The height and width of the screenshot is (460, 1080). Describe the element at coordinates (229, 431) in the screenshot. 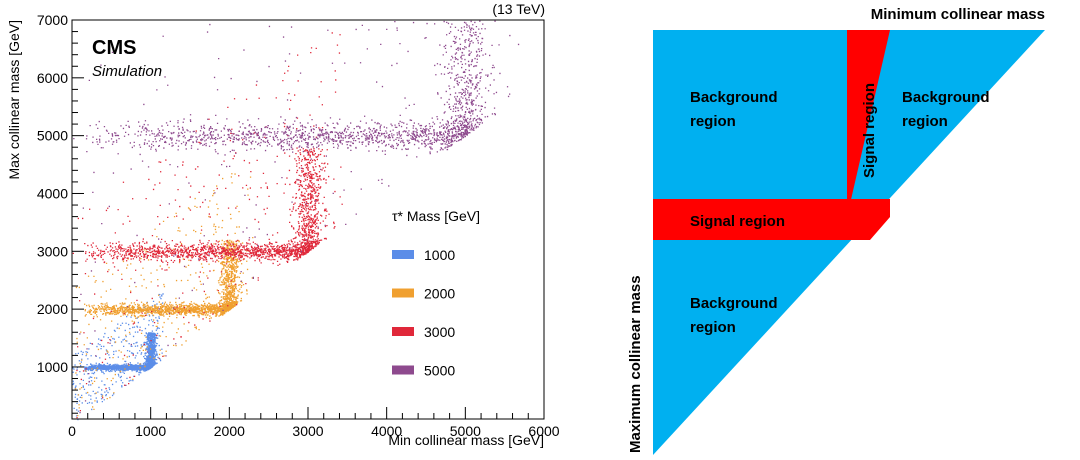

I see `x-tick-label: 2000` at that location.